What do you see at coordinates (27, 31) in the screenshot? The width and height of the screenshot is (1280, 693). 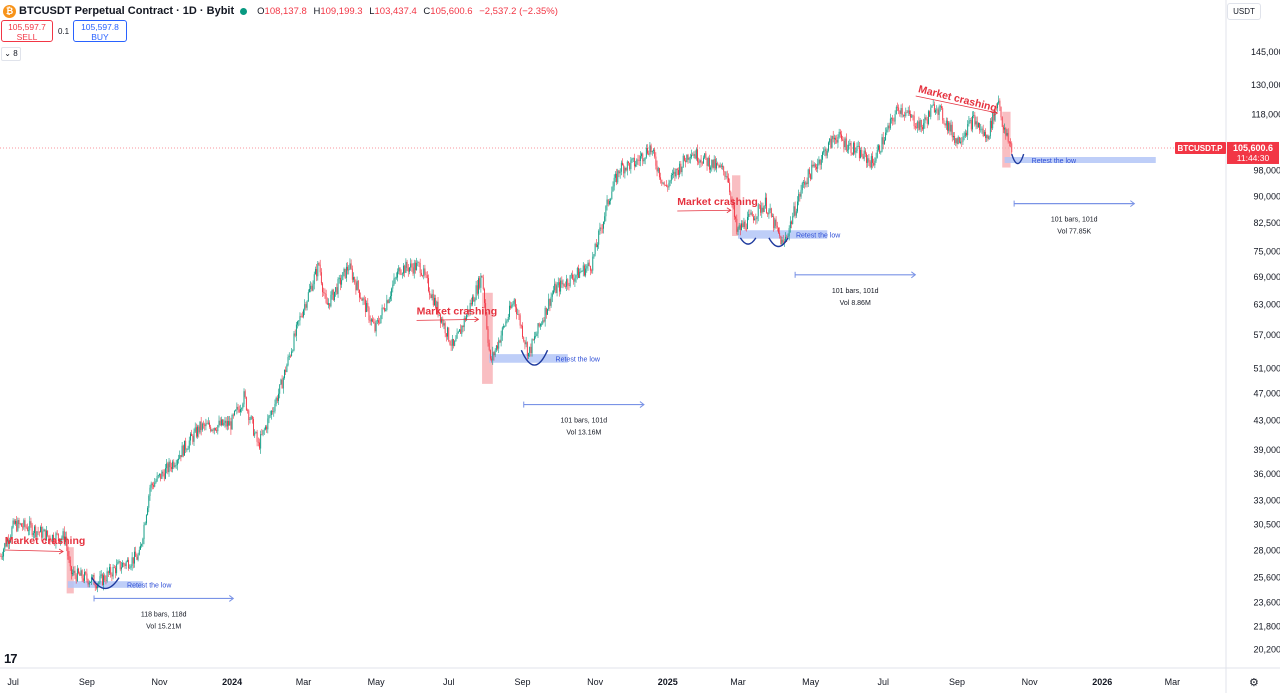 I see `sell-button: 105,597.7 SELL` at bounding box center [27, 31].